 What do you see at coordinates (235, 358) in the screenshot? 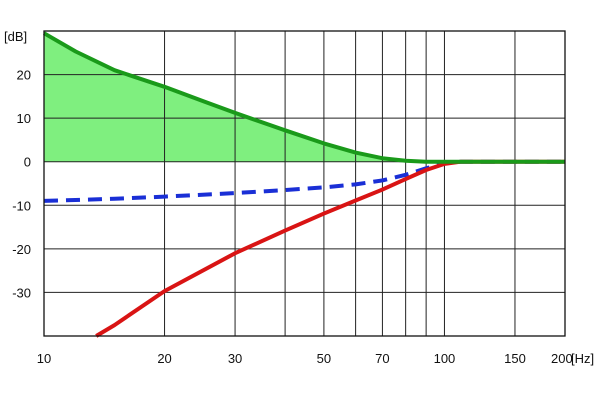
I see `x-tick-label: 30` at bounding box center [235, 358].